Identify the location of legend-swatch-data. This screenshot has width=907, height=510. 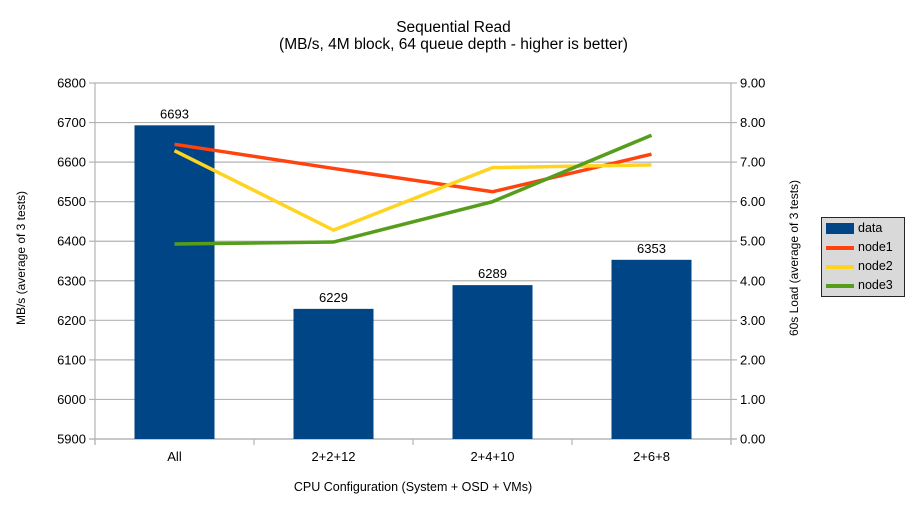
(840, 228).